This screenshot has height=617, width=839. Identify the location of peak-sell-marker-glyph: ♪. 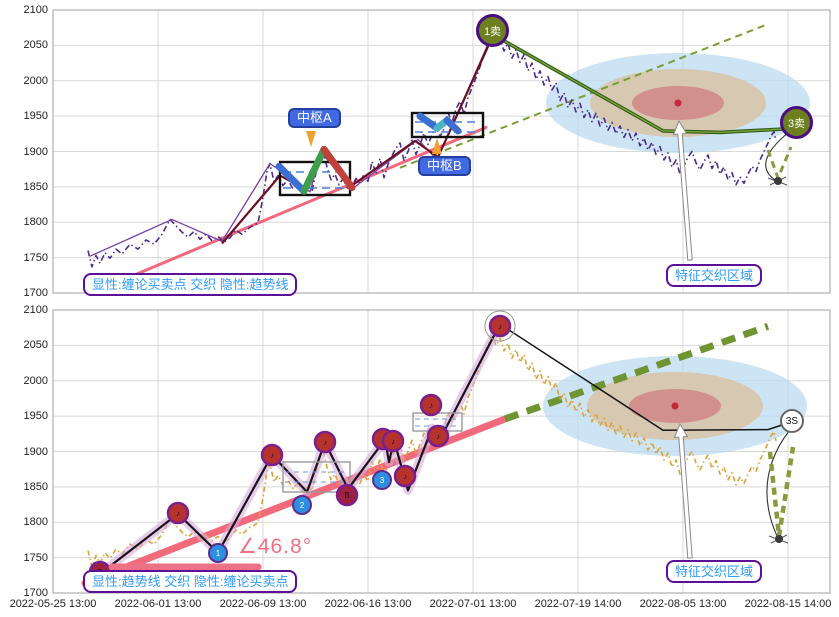
(500, 326).